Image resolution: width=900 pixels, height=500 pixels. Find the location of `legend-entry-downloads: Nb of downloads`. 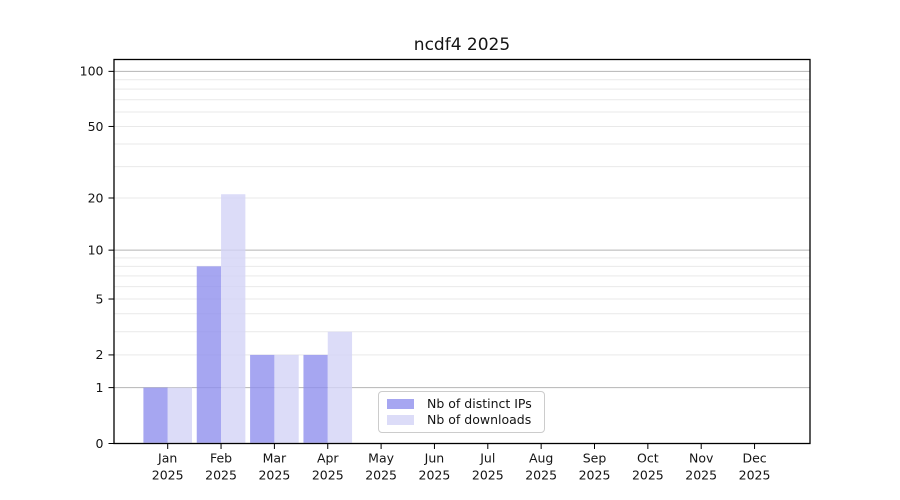

legend-entry-downloads: Nb of downloads is located at coordinates (462, 419).